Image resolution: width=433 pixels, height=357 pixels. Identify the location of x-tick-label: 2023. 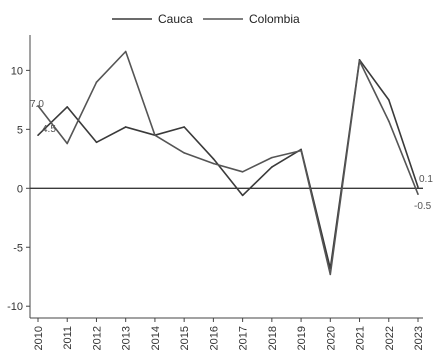
(419, 338).